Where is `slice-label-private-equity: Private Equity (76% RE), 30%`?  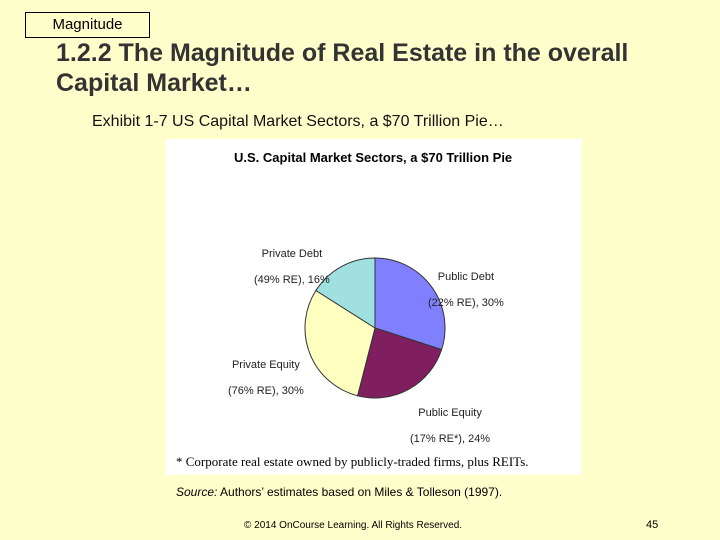 slice-label-private-equity: Private Equity (76% RE), 30% is located at coordinates (266, 372).